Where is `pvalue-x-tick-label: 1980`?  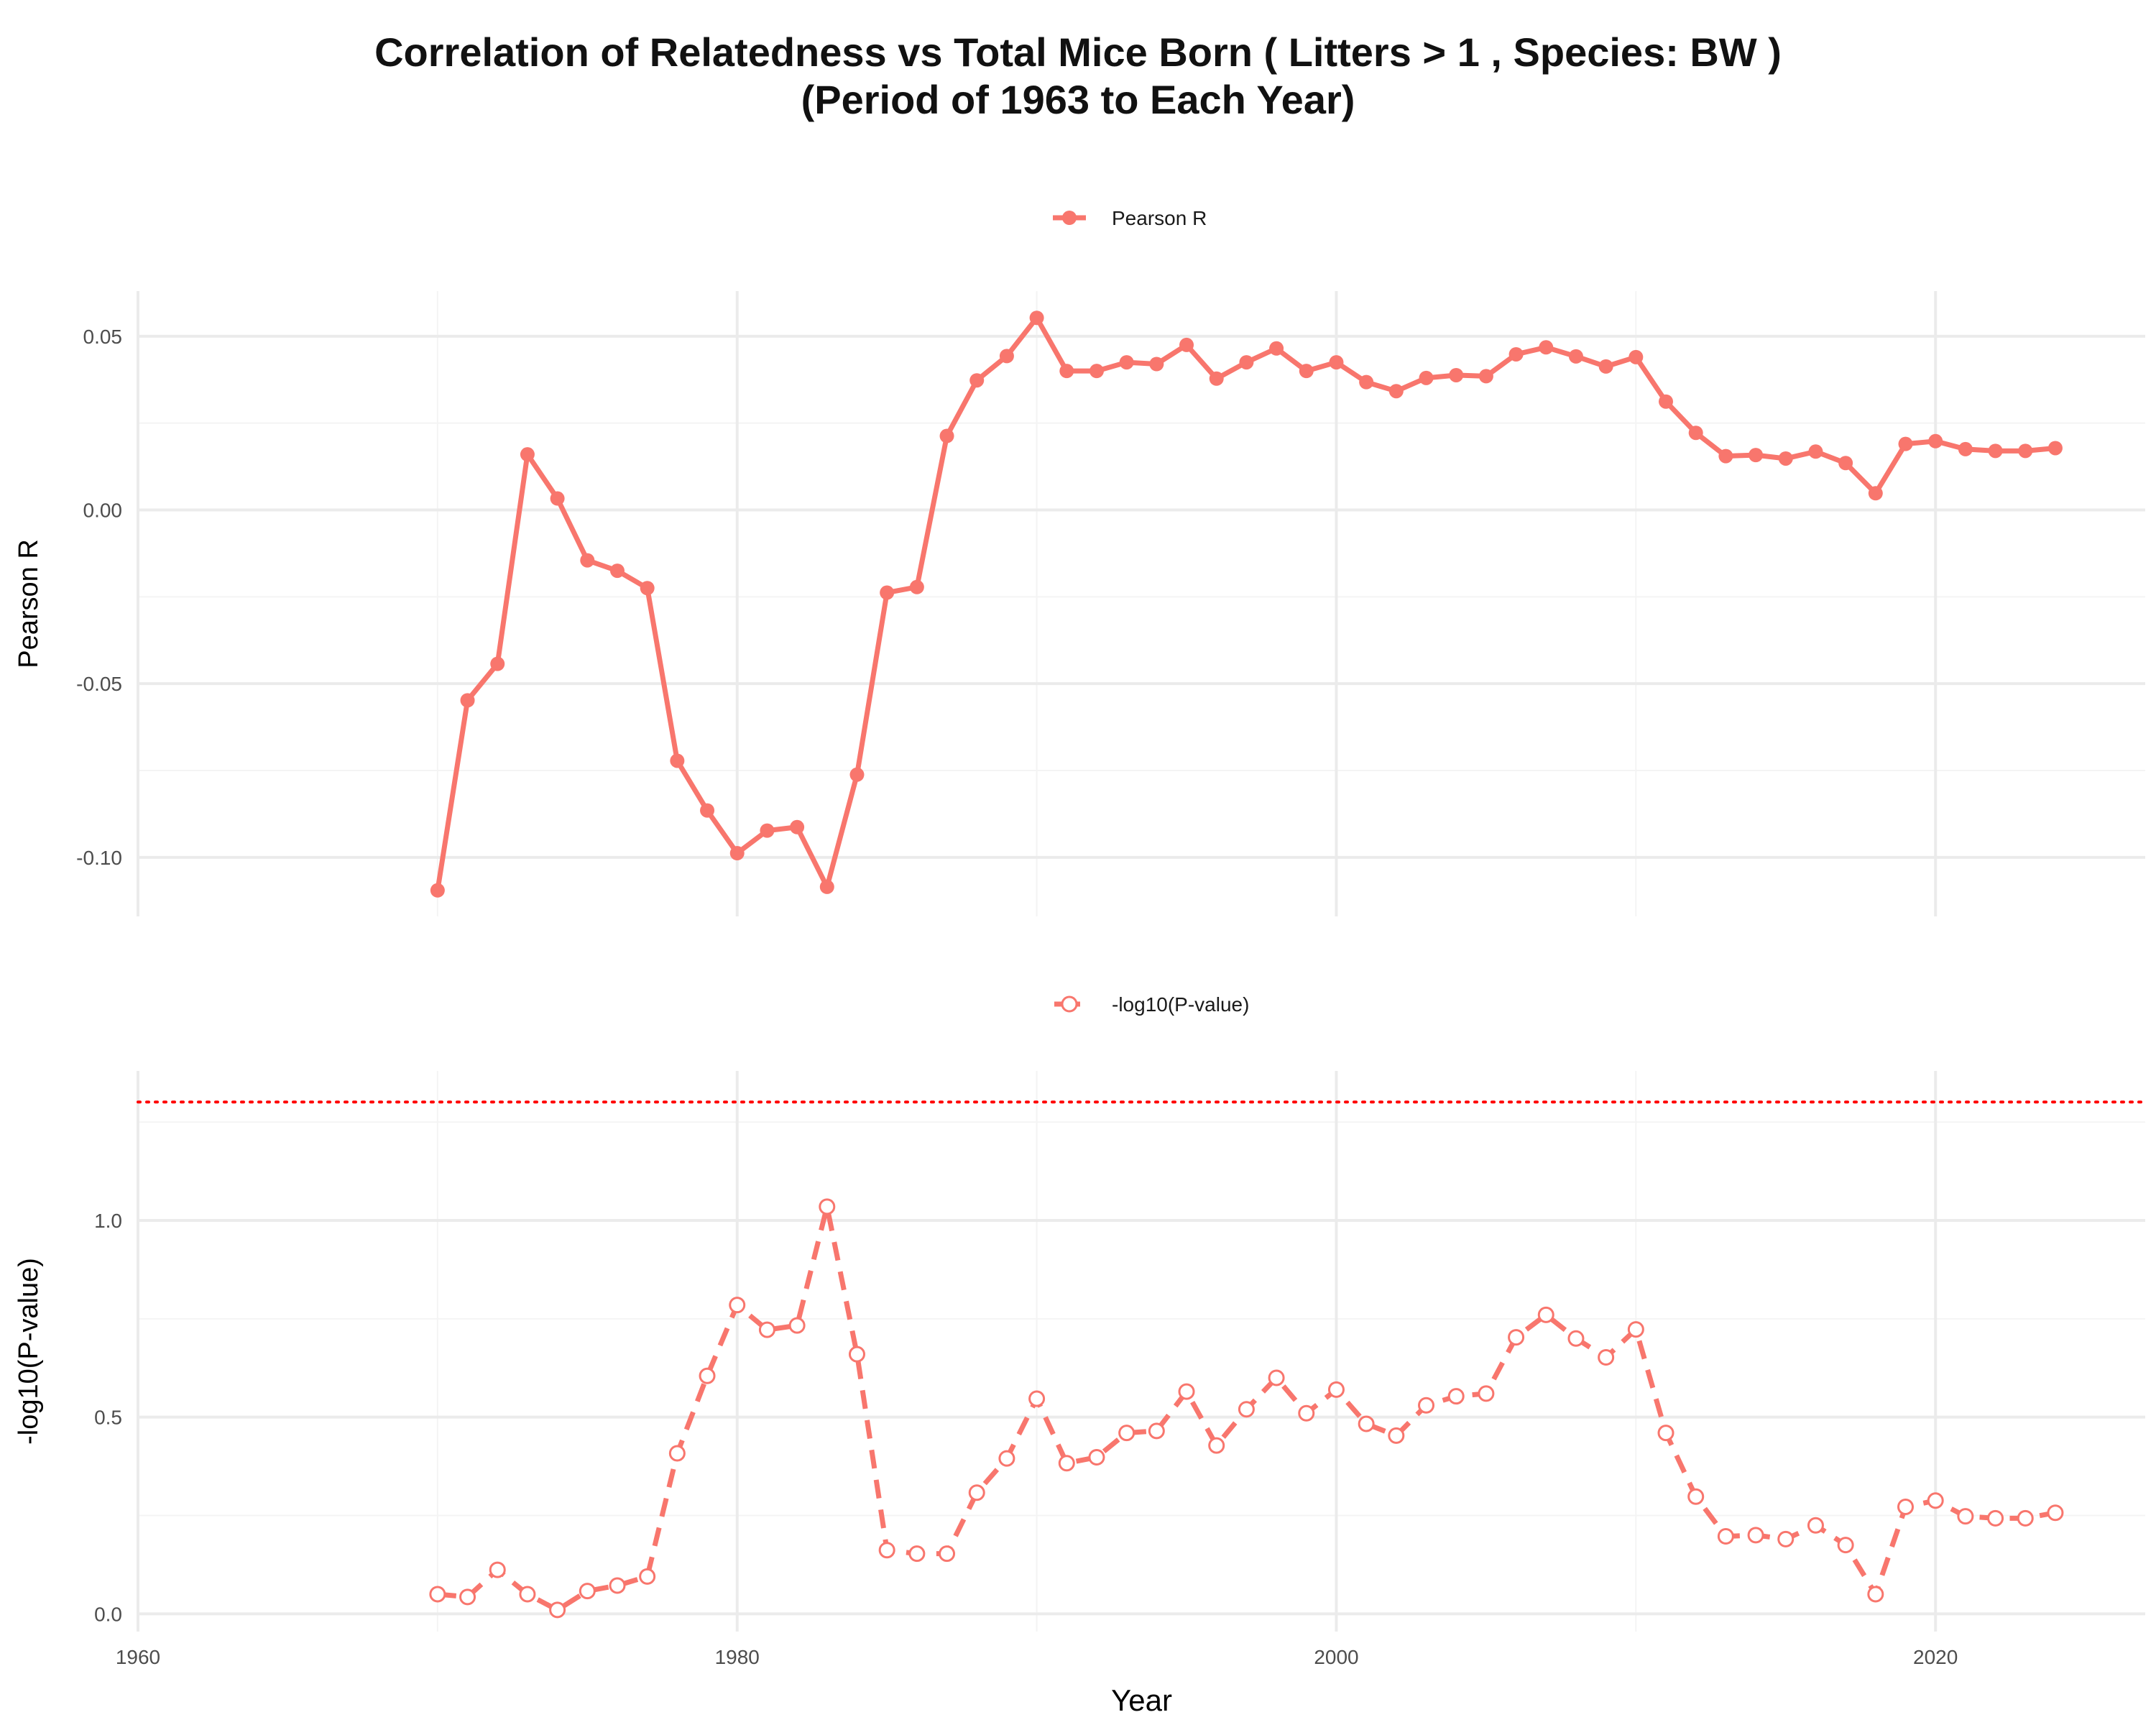
pvalue-x-tick-label: 1980 is located at coordinates (738, 1657).